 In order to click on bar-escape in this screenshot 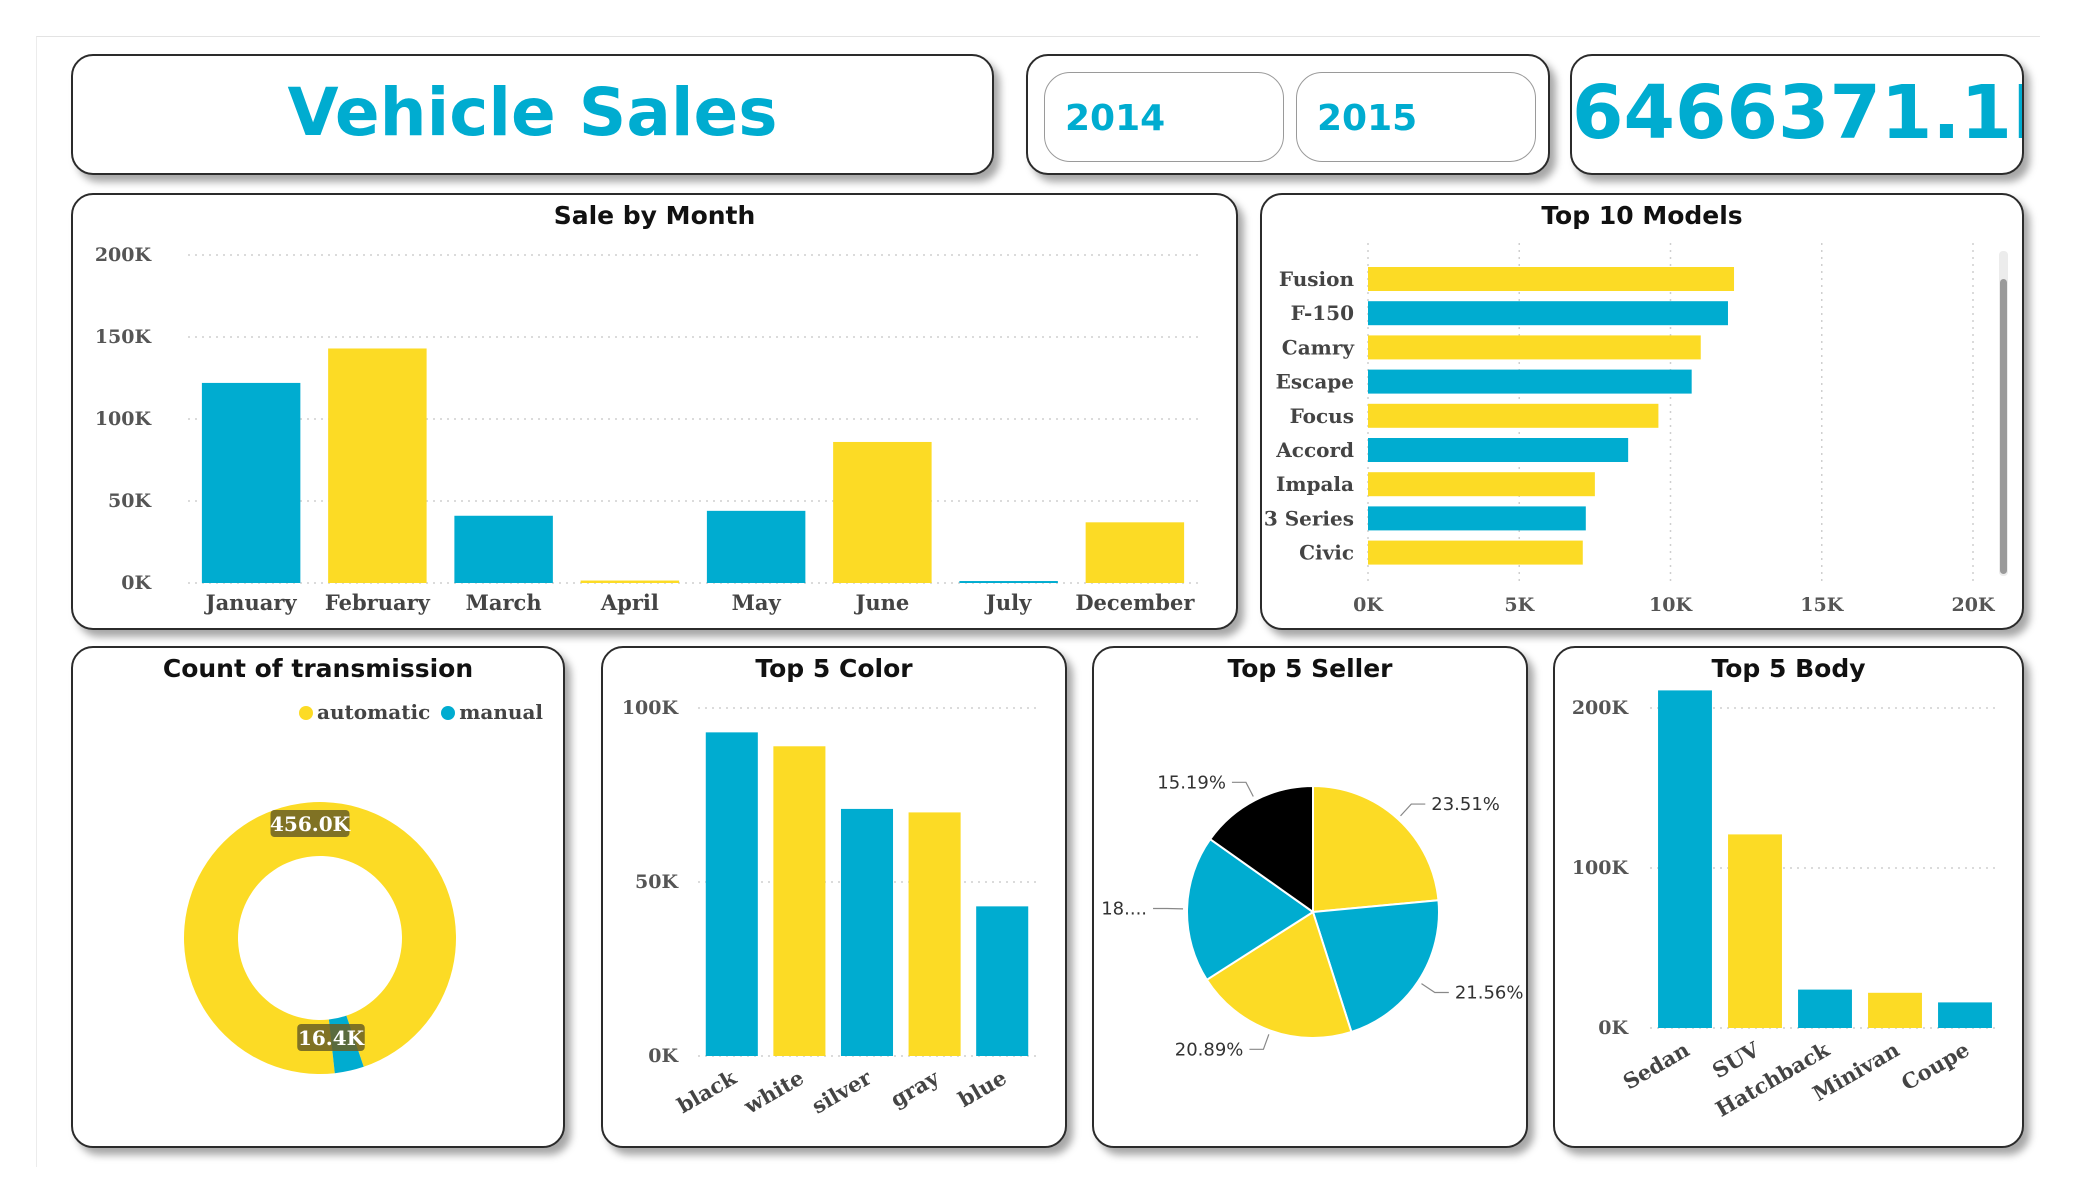, I will do `click(1530, 381)`.